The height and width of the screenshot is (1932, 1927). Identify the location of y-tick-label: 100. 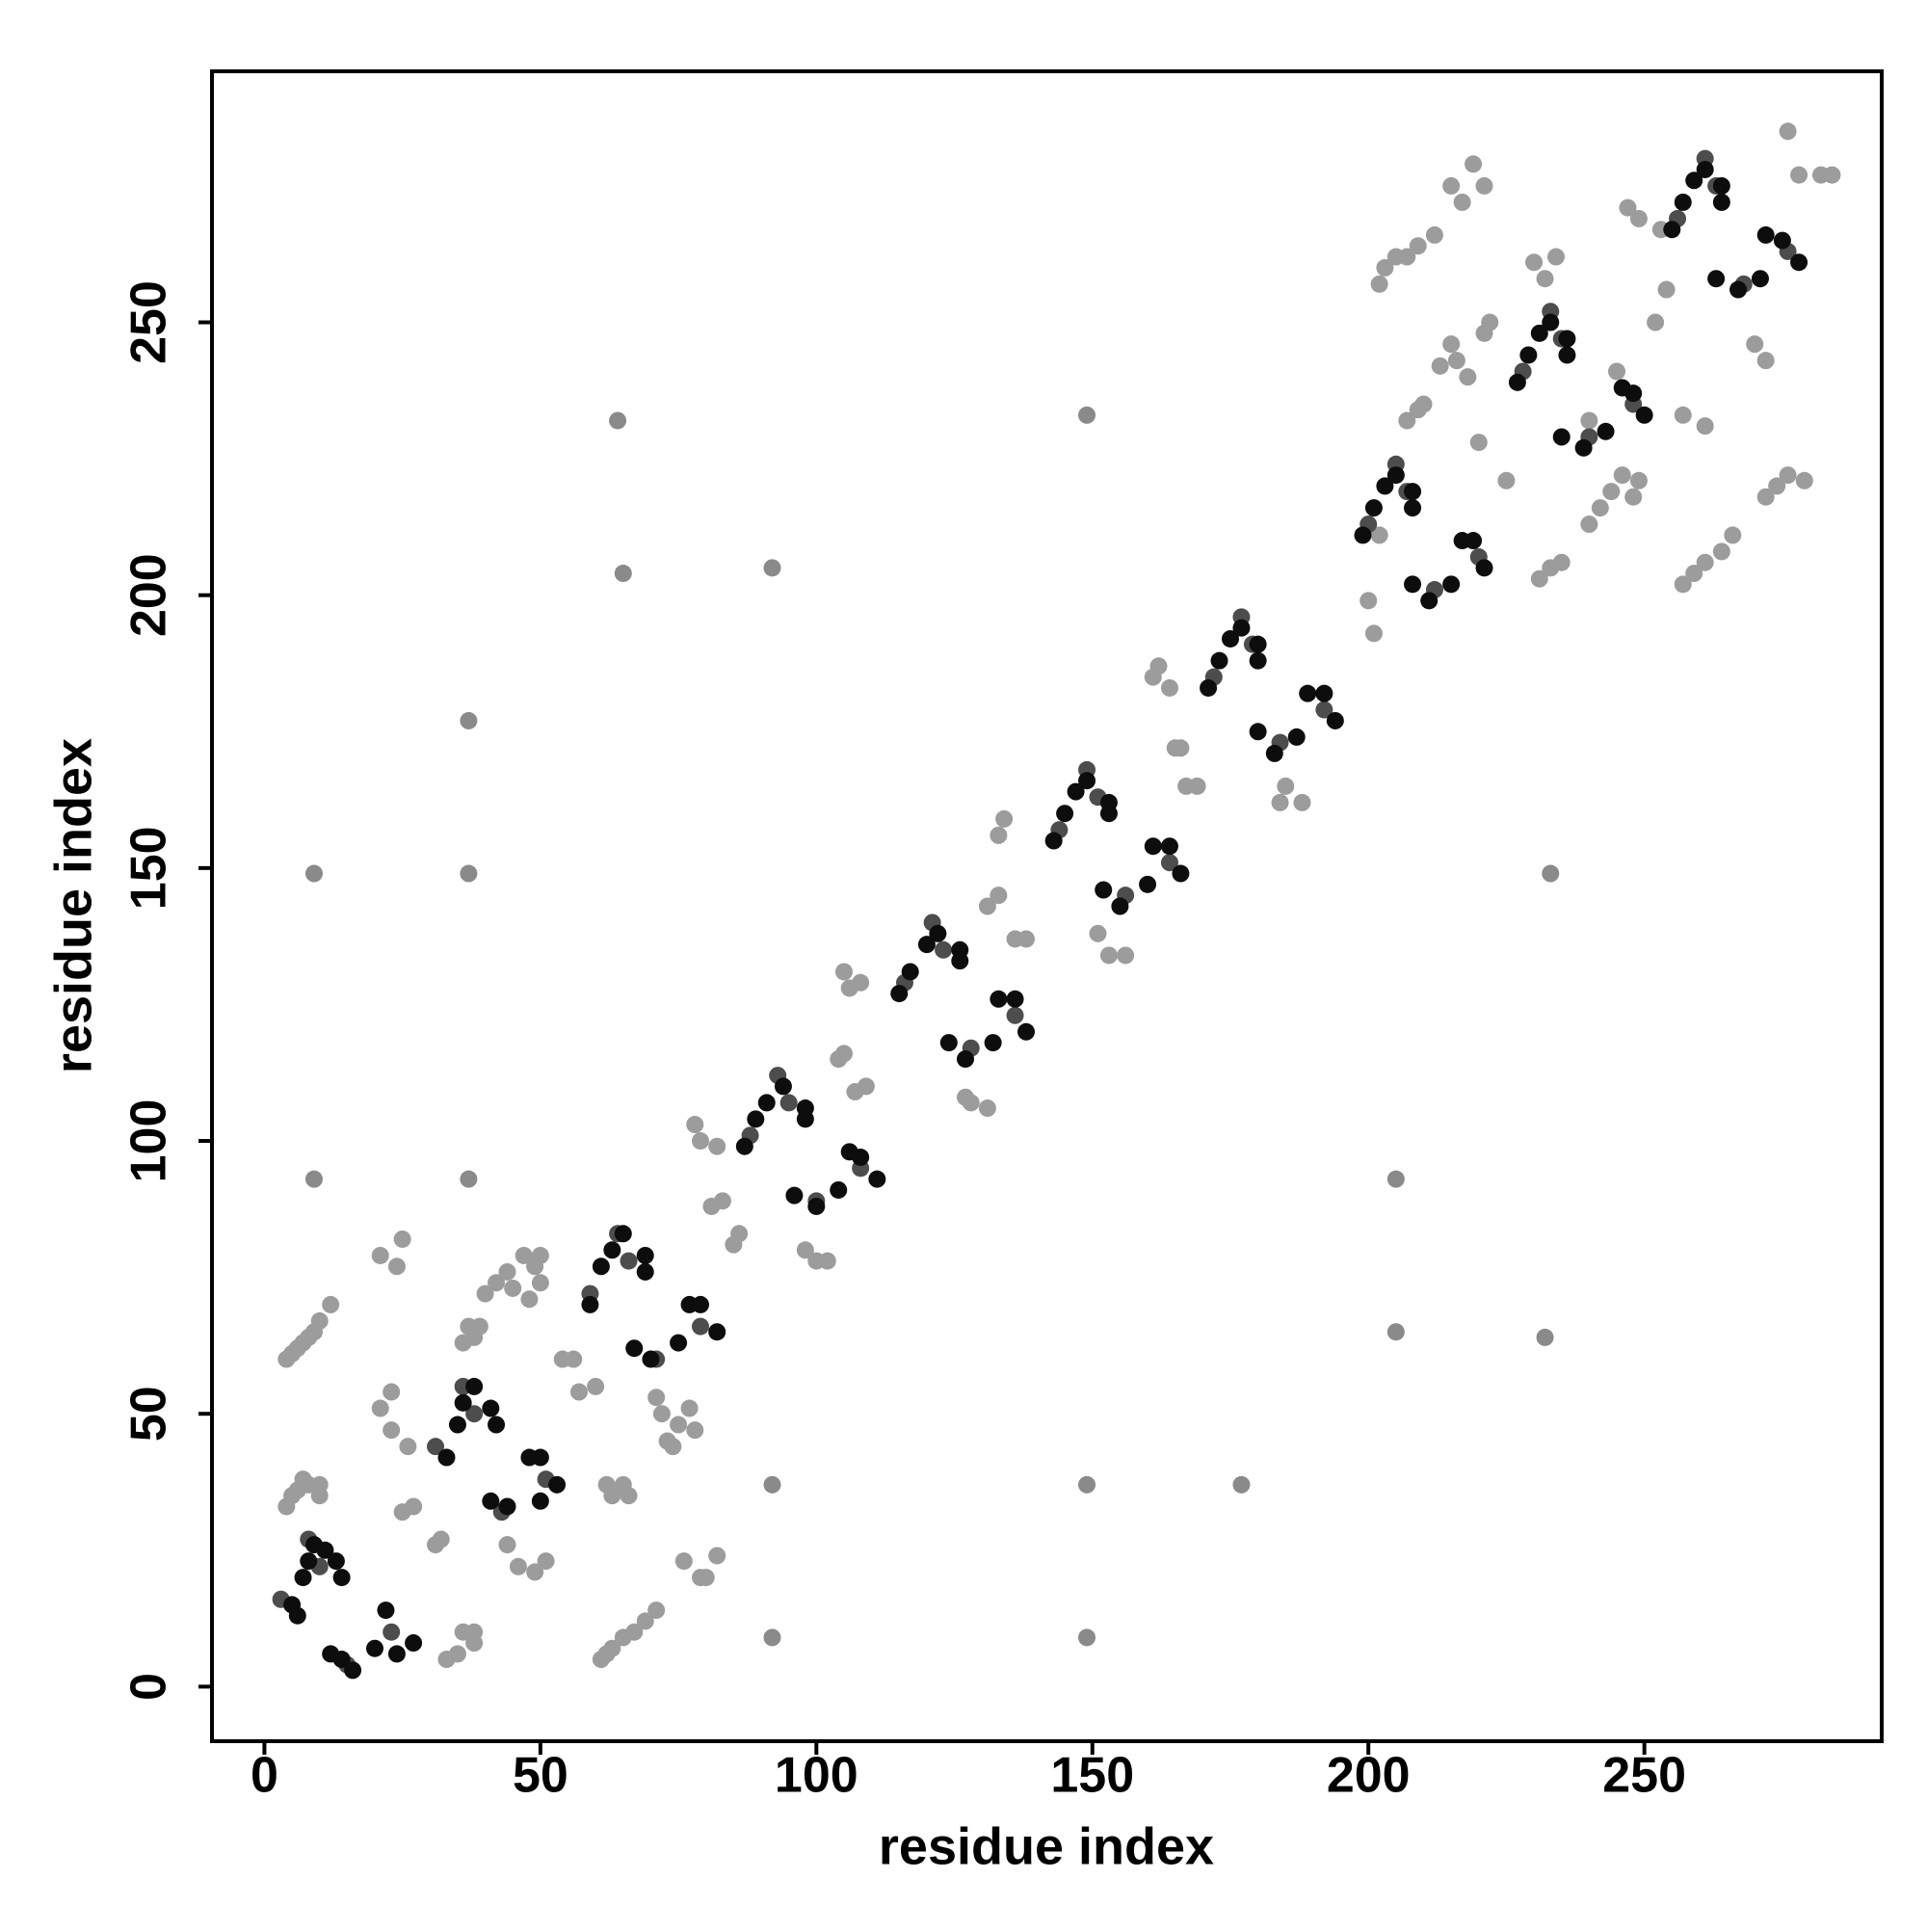
(149, 1141).